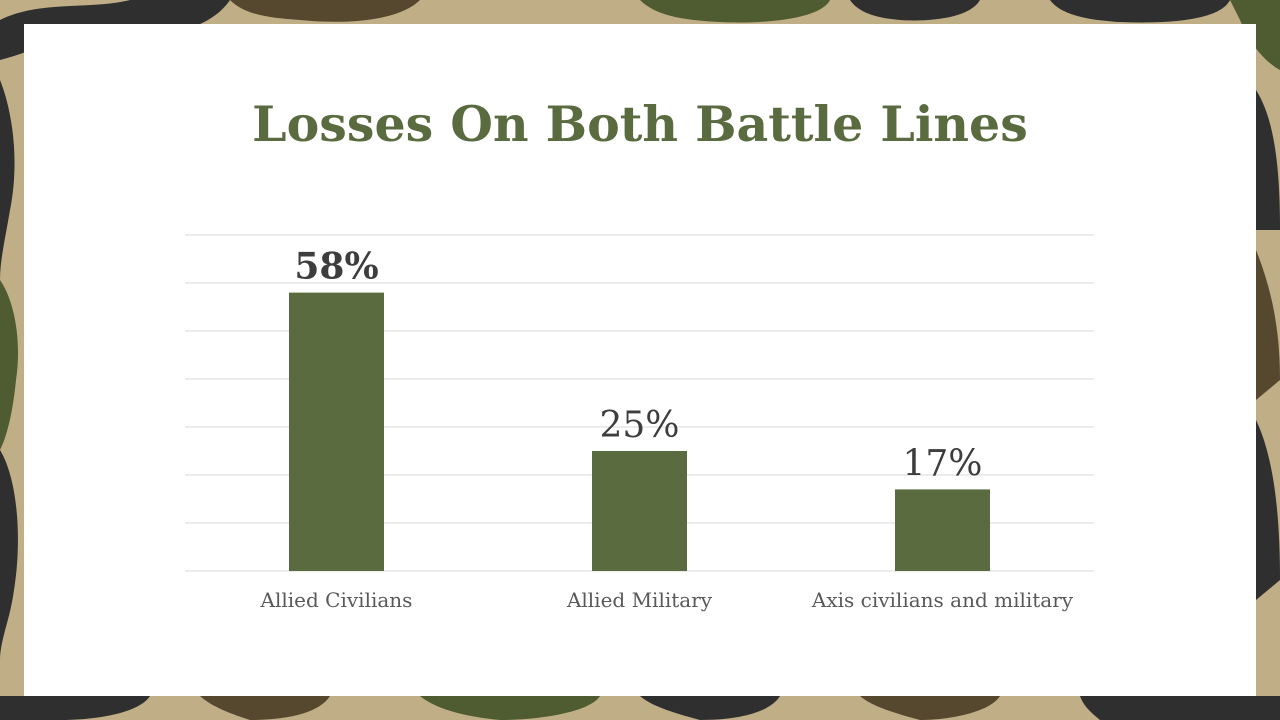  I want to click on data-label: 25%, so click(639, 425).